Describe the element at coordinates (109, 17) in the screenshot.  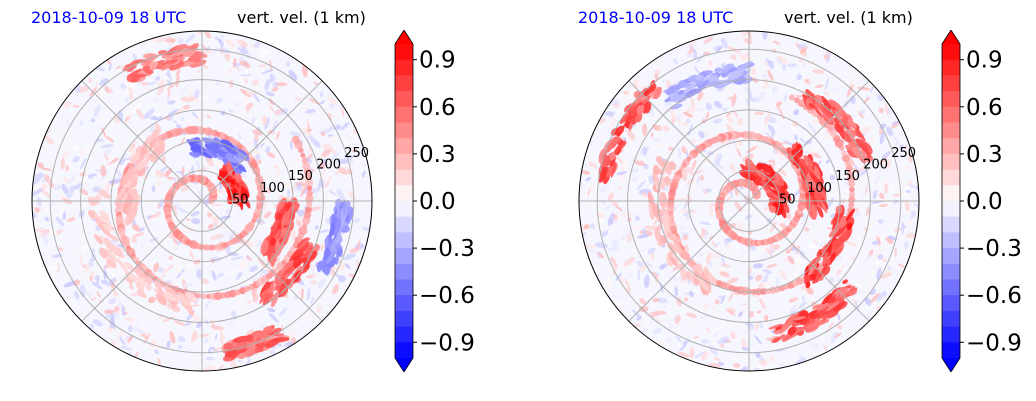
I see `chart-title-date: 2018-10-09 18 UTC` at that location.